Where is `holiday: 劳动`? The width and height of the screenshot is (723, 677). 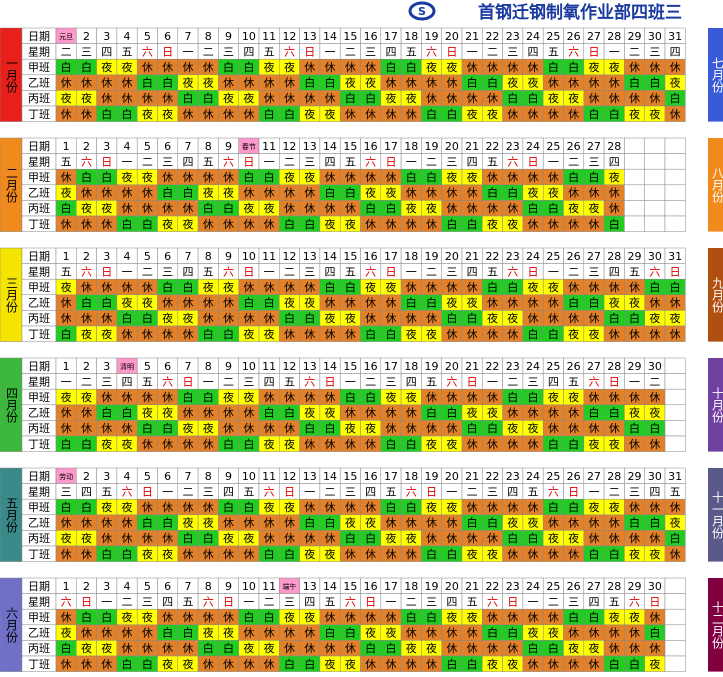
holiday: 劳动 is located at coordinates (66, 476).